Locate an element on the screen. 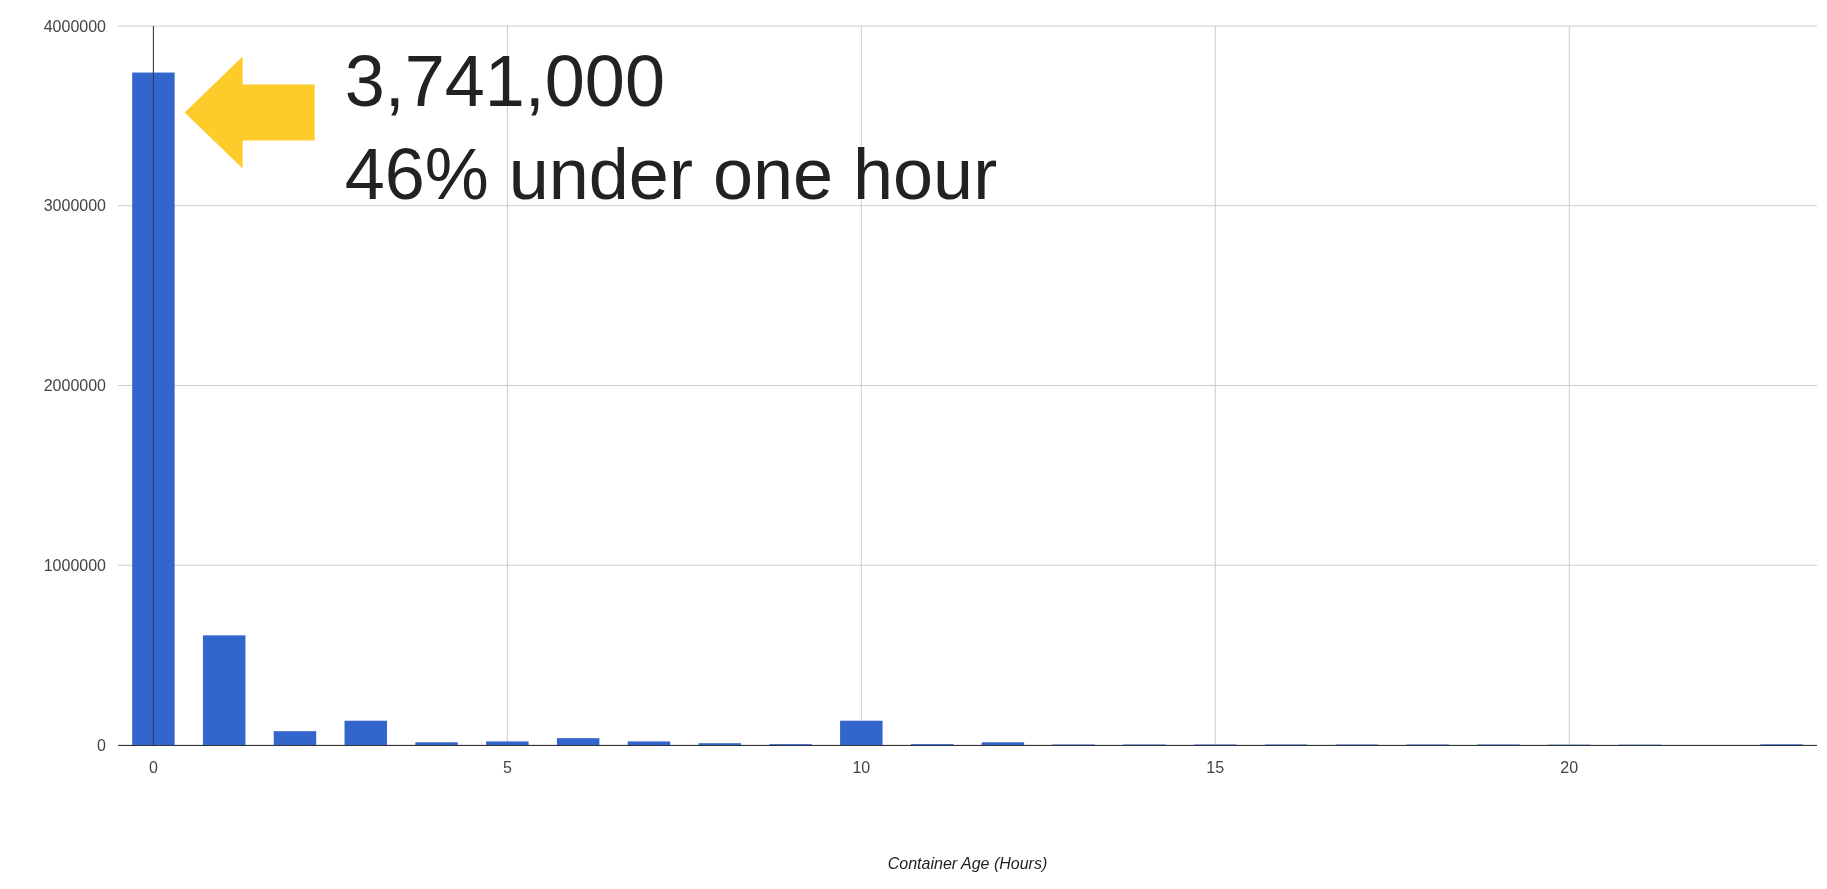 This screenshot has width=1827, height=889. y-tick-label: 2000000 is located at coordinates (75, 386).